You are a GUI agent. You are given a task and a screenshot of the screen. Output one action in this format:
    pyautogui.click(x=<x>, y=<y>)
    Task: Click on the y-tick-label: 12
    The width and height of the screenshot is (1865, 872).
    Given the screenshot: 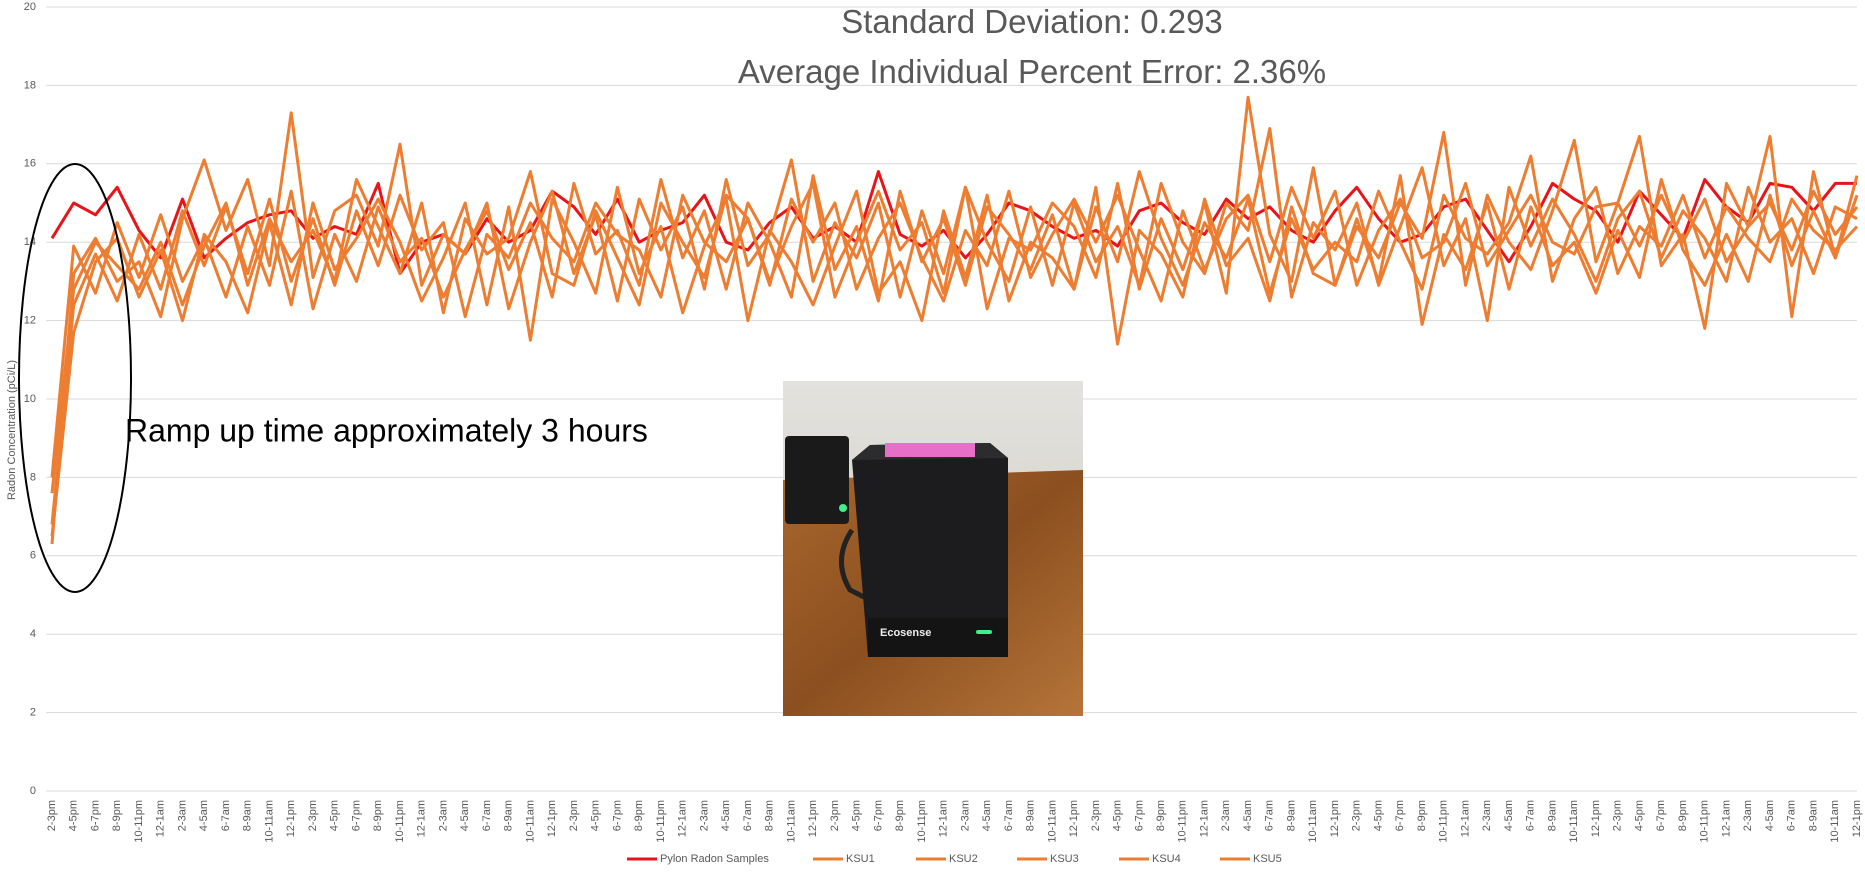 What is the action you would take?
    pyautogui.click(x=30, y=321)
    